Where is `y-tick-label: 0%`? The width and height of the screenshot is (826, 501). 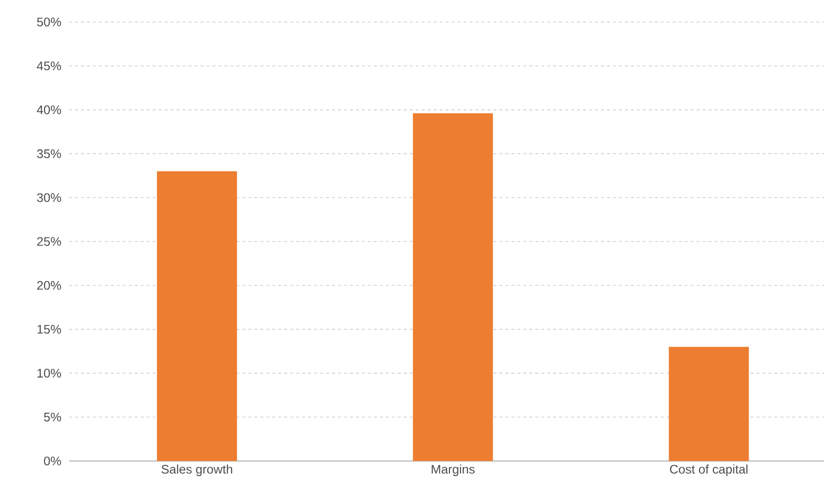
y-tick-label: 0% is located at coordinates (53, 461).